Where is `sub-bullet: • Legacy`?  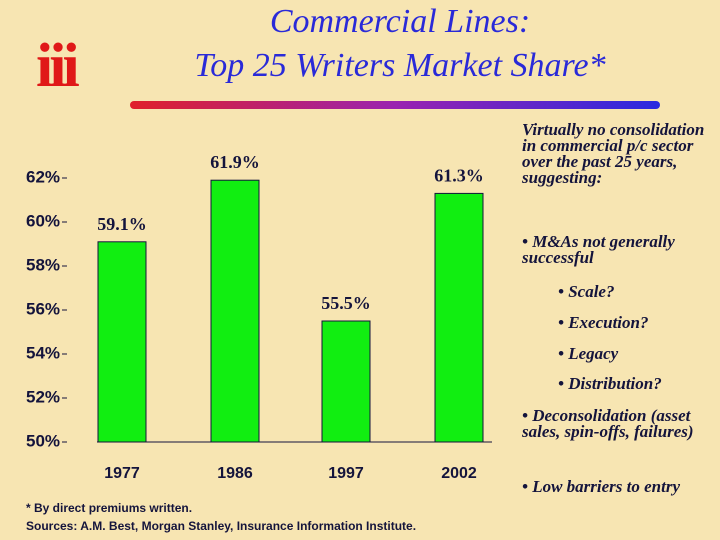
sub-bullet: • Legacy is located at coordinates (588, 353).